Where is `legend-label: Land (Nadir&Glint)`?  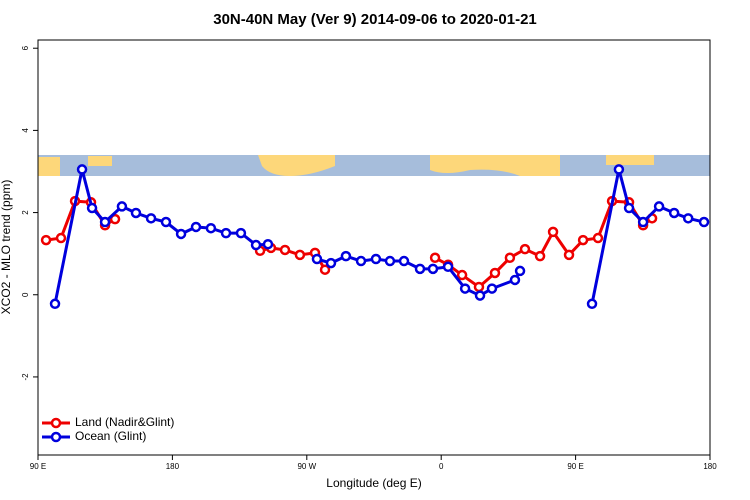 legend-label: Land (Nadir&Glint) is located at coordinates (124, 422).